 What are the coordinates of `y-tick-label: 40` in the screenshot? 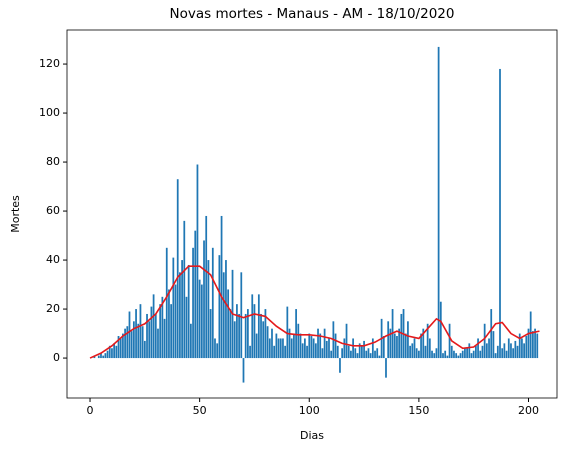 It's located at (53, 259).